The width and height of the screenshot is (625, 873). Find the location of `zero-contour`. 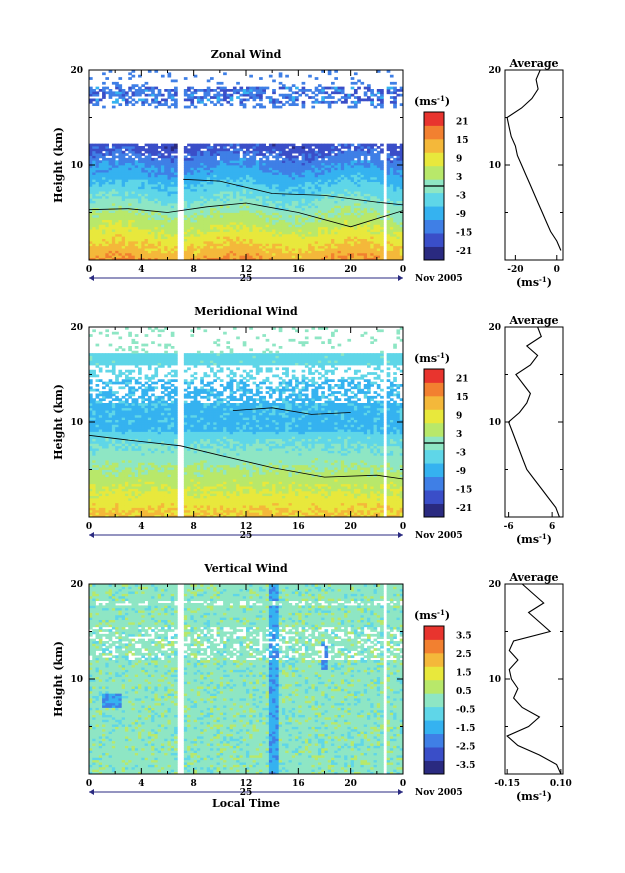

zero-contour is located at coordinates (293, 192).